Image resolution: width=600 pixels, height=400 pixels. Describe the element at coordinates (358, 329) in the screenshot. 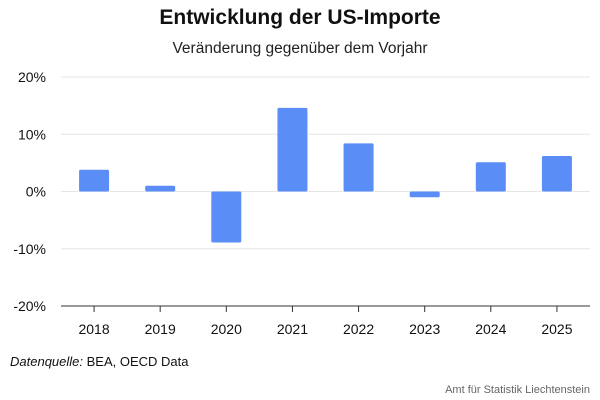

I see `x-tick-label: 2022` at that location.